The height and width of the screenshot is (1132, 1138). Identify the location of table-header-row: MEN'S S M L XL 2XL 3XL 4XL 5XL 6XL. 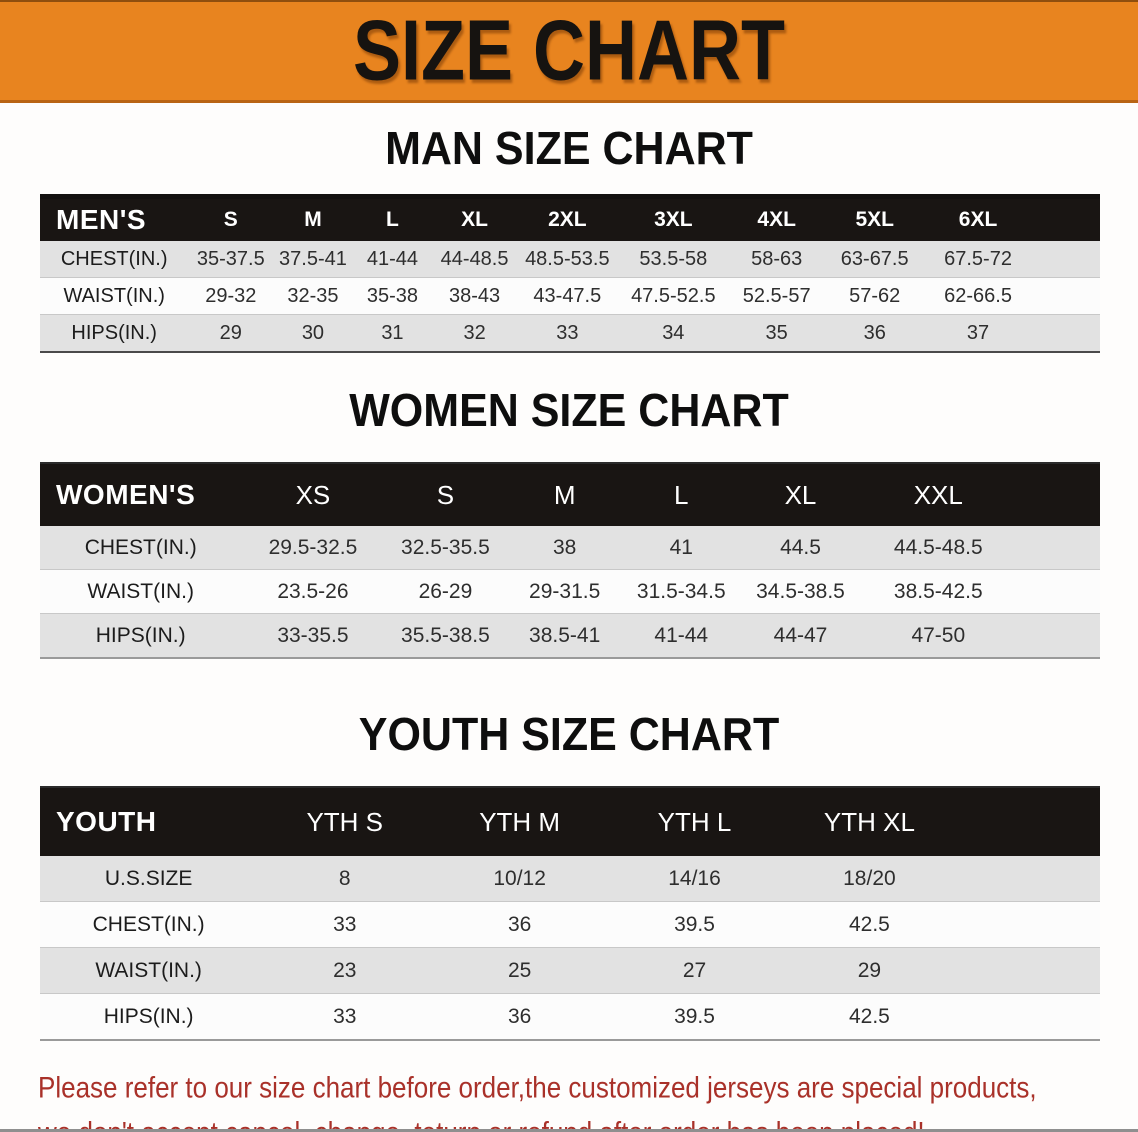
(570, 218).